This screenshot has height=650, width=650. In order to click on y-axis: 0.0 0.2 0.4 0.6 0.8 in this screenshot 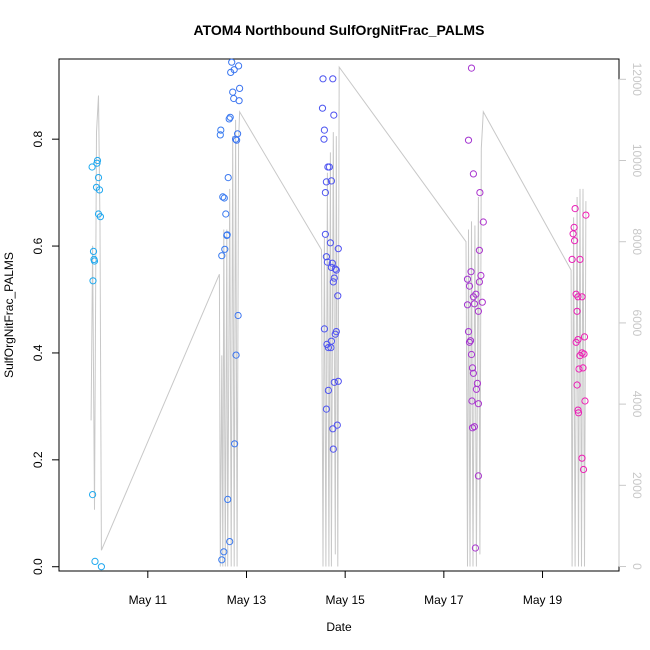, I will do `click(45, 353)`.